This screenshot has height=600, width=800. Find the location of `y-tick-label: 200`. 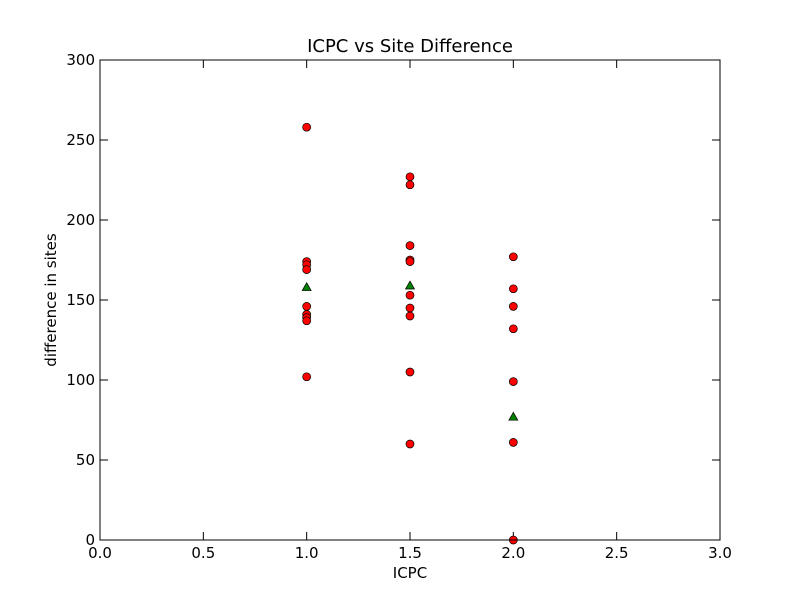

y-tick-label: 200 is located at coordinates (80, 220).